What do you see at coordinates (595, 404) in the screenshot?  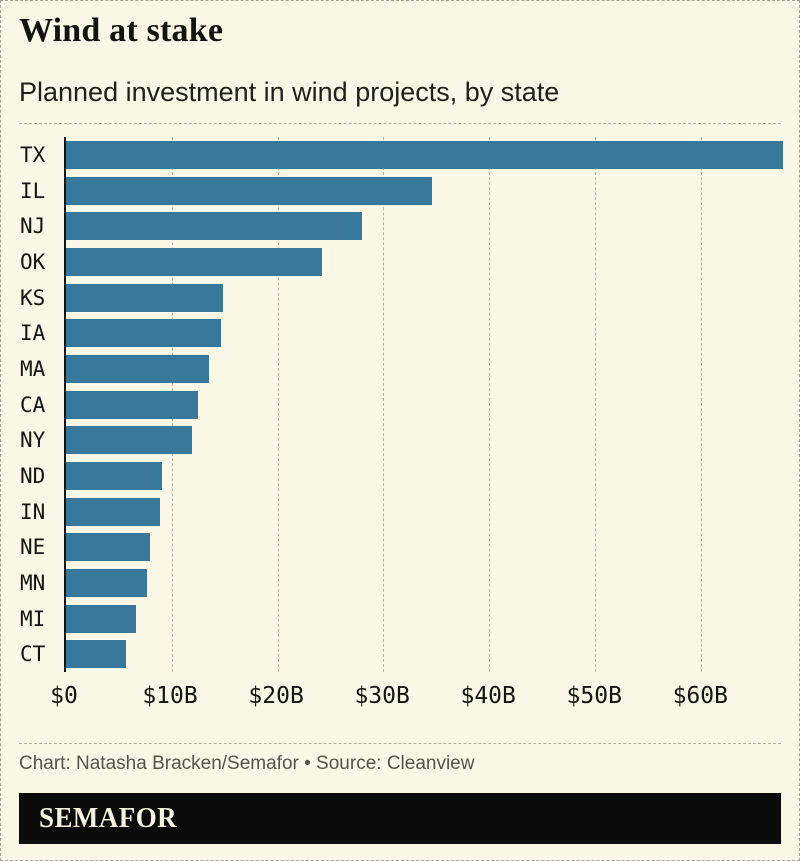 I see `gridline-50b` at bounding box center [595, 404].